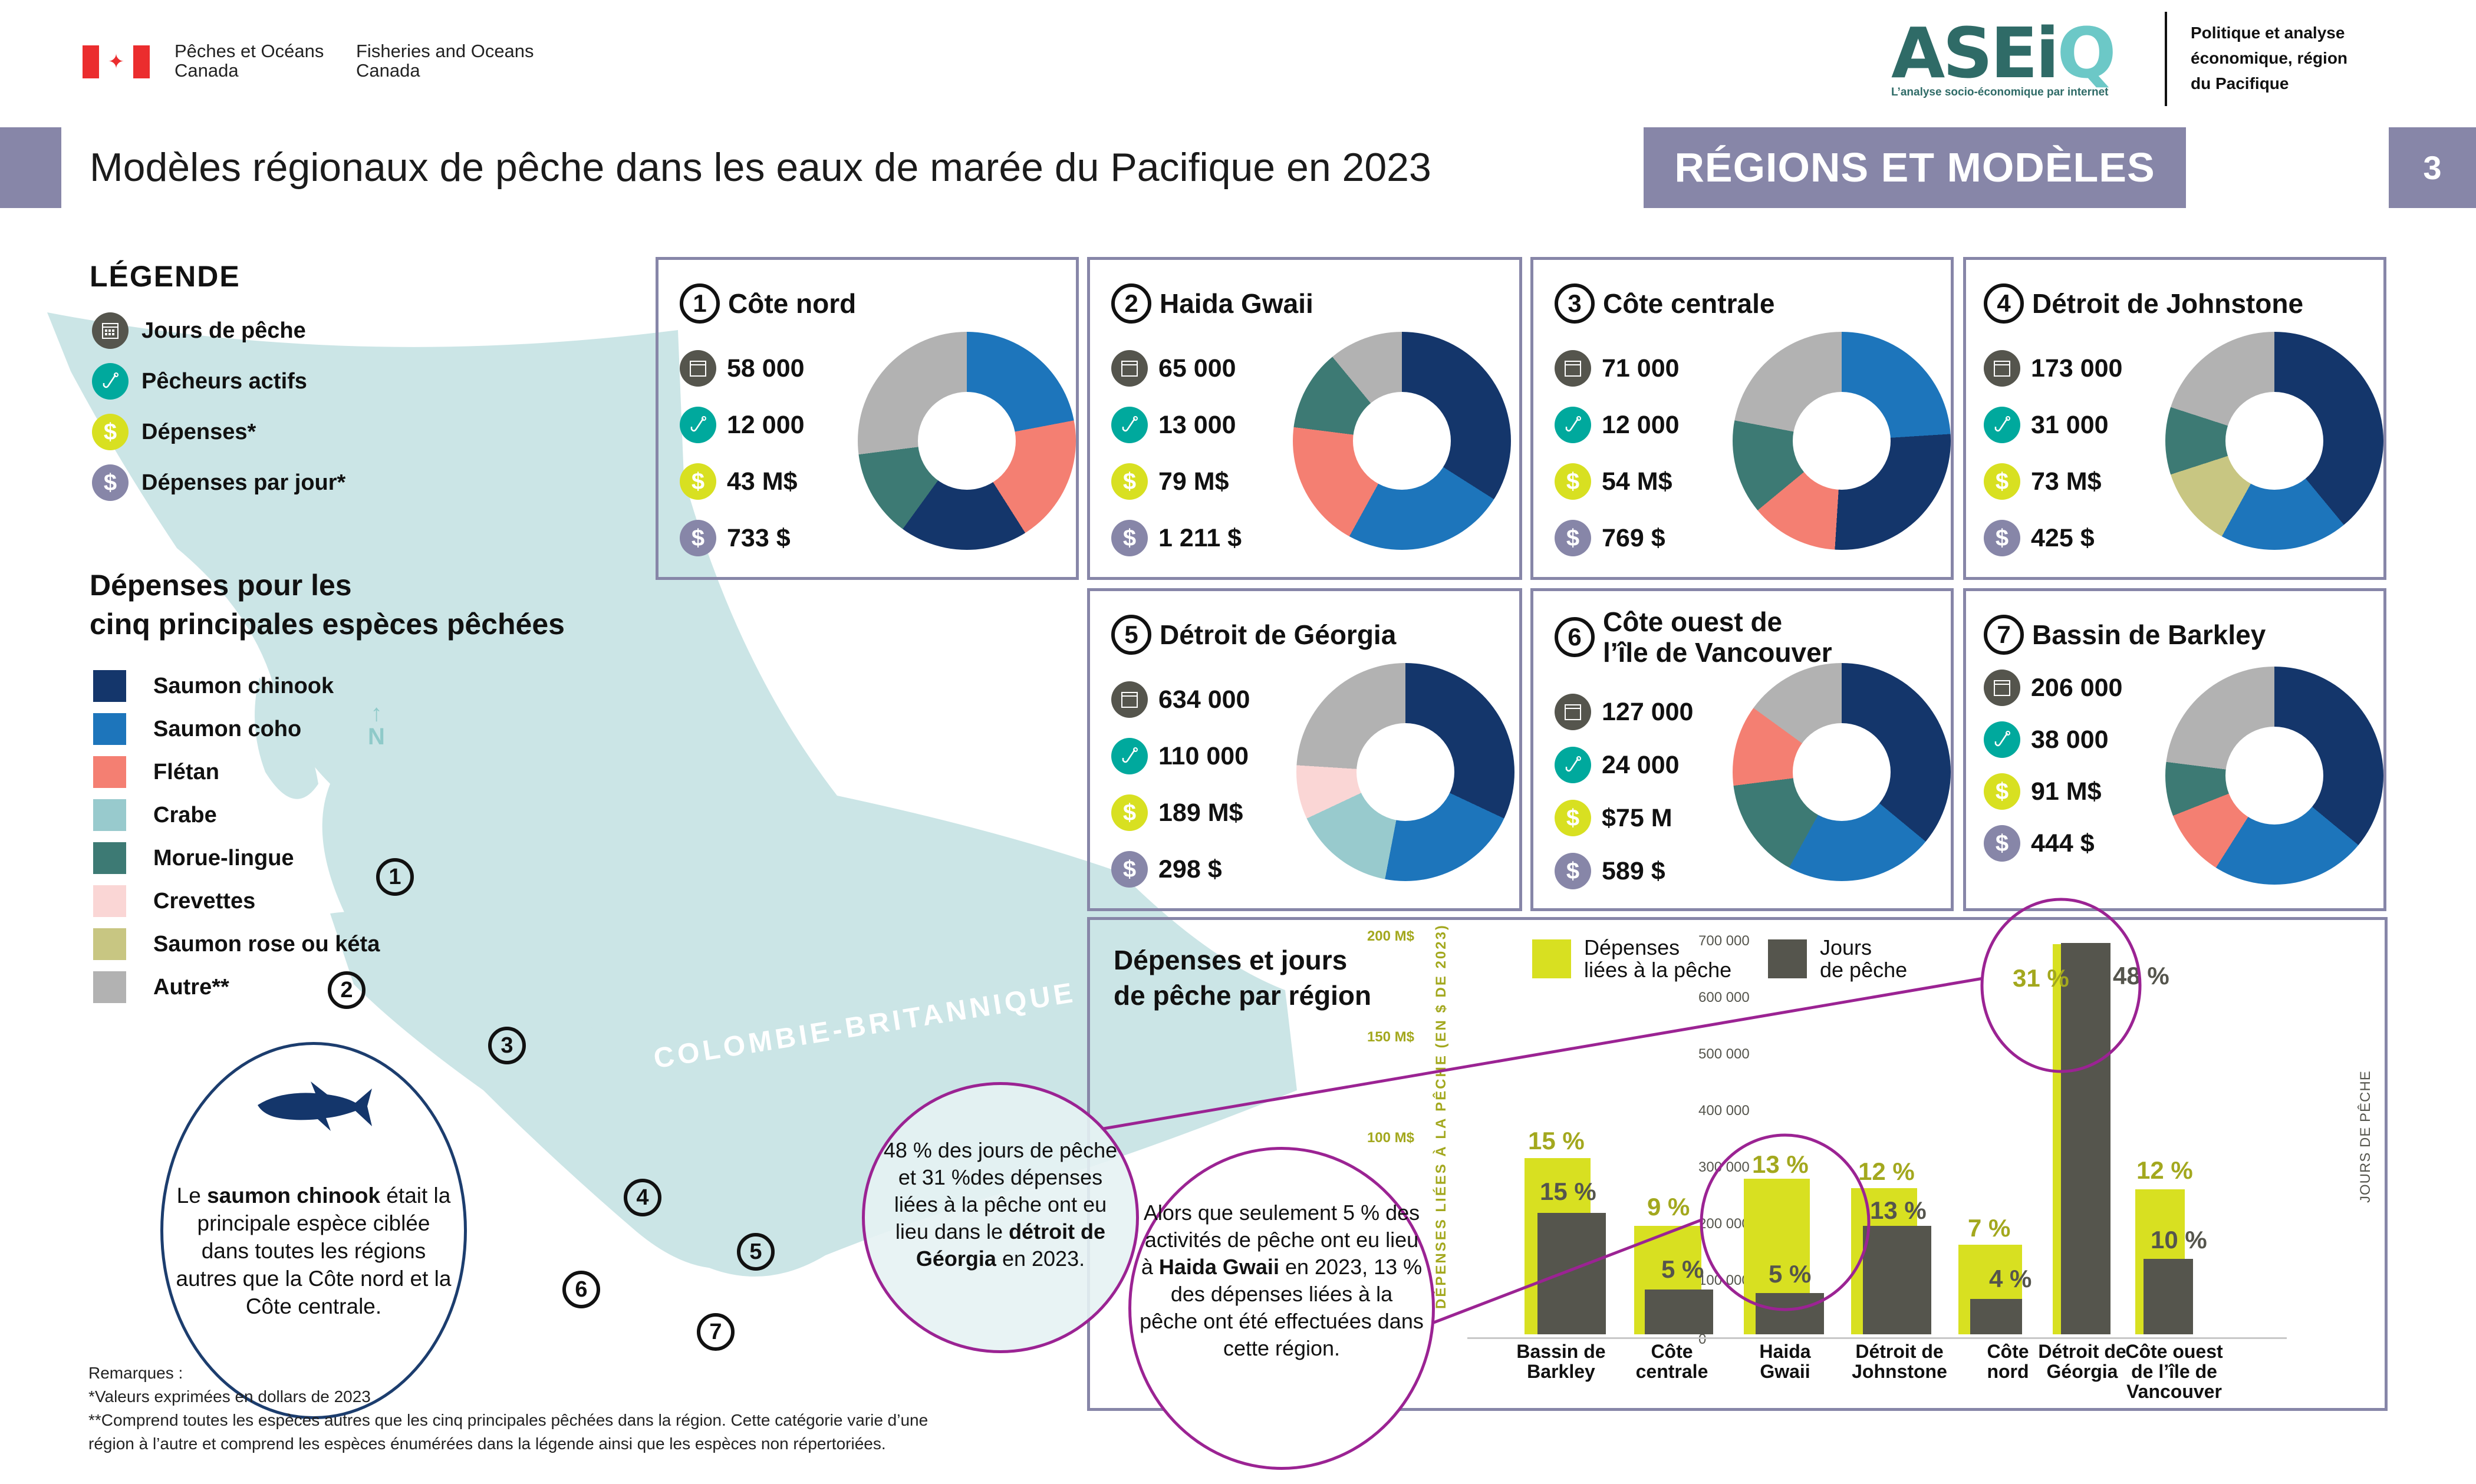  Describe the element at coordinates (2077, 368) in the screenshot. I see `fishing-days-value: 173 000` at that location.